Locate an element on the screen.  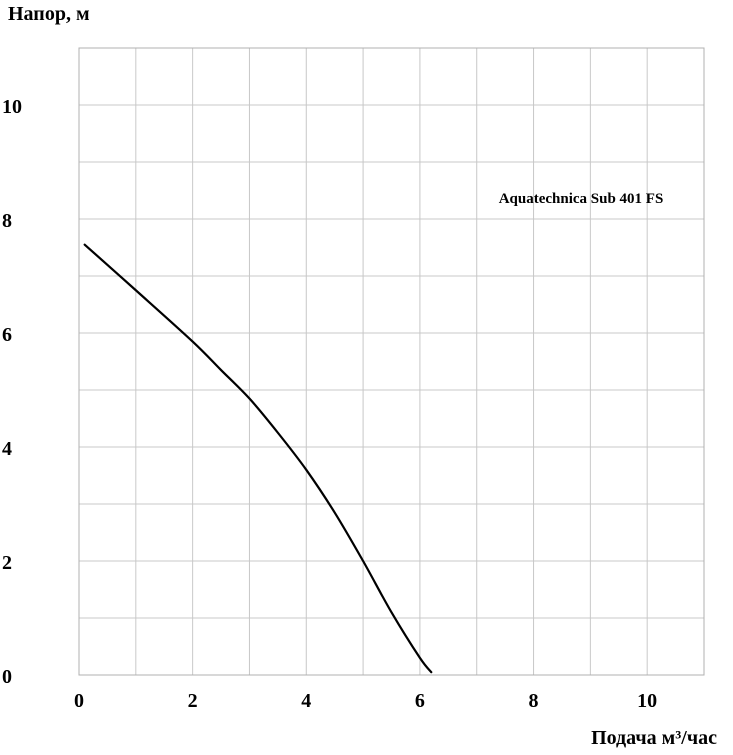
x-tick-label: 6 is located at coordinates (420, 701).